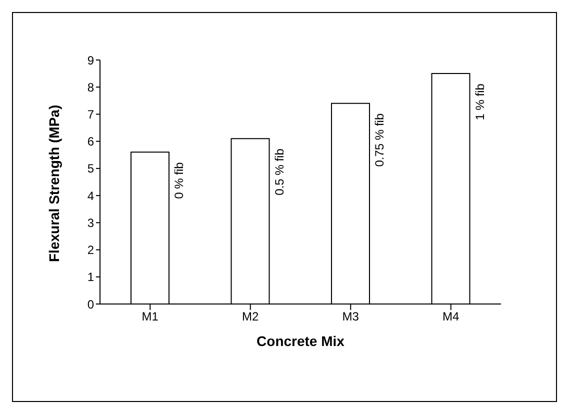 This screenshot has width=571, height=414. What do you see at coordinates (90, 141) in the screenshot?
I see `y-tick-label: 6` at bounding box center [90, 141].